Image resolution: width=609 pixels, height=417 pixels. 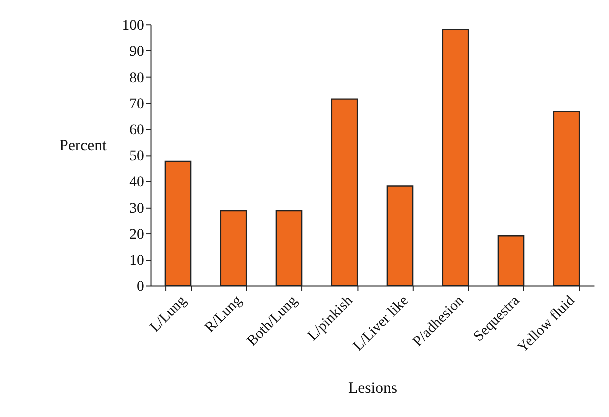 What do you see at coordinates (373, 389) in the screenshot?
I see `x-axis-title: Lesions` at bounding box center [373, 389].